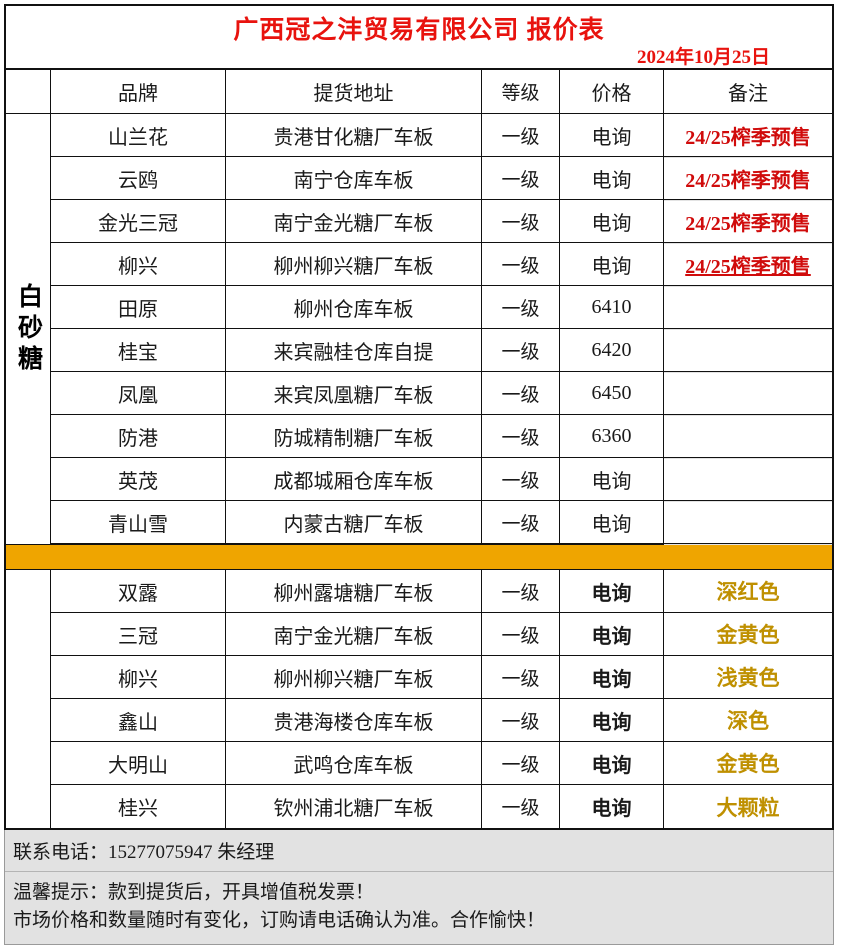  Describe the element at coordinates (419, 851) in the screenshot. I see `contact-line: 联系电话：15277075947 朱经理` at that location.